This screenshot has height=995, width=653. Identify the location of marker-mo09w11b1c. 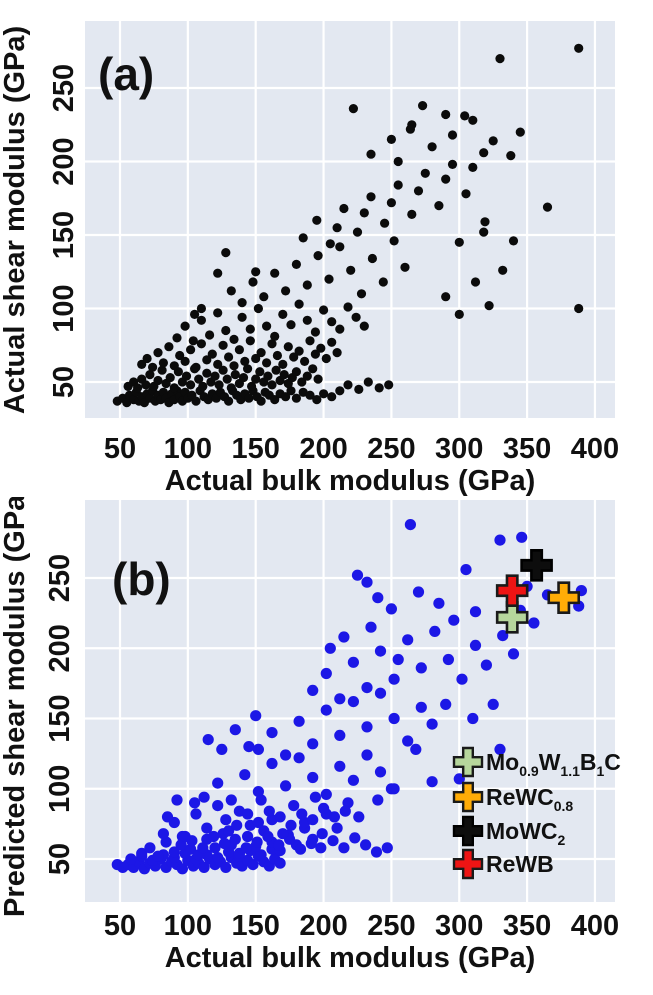
(512, 617).